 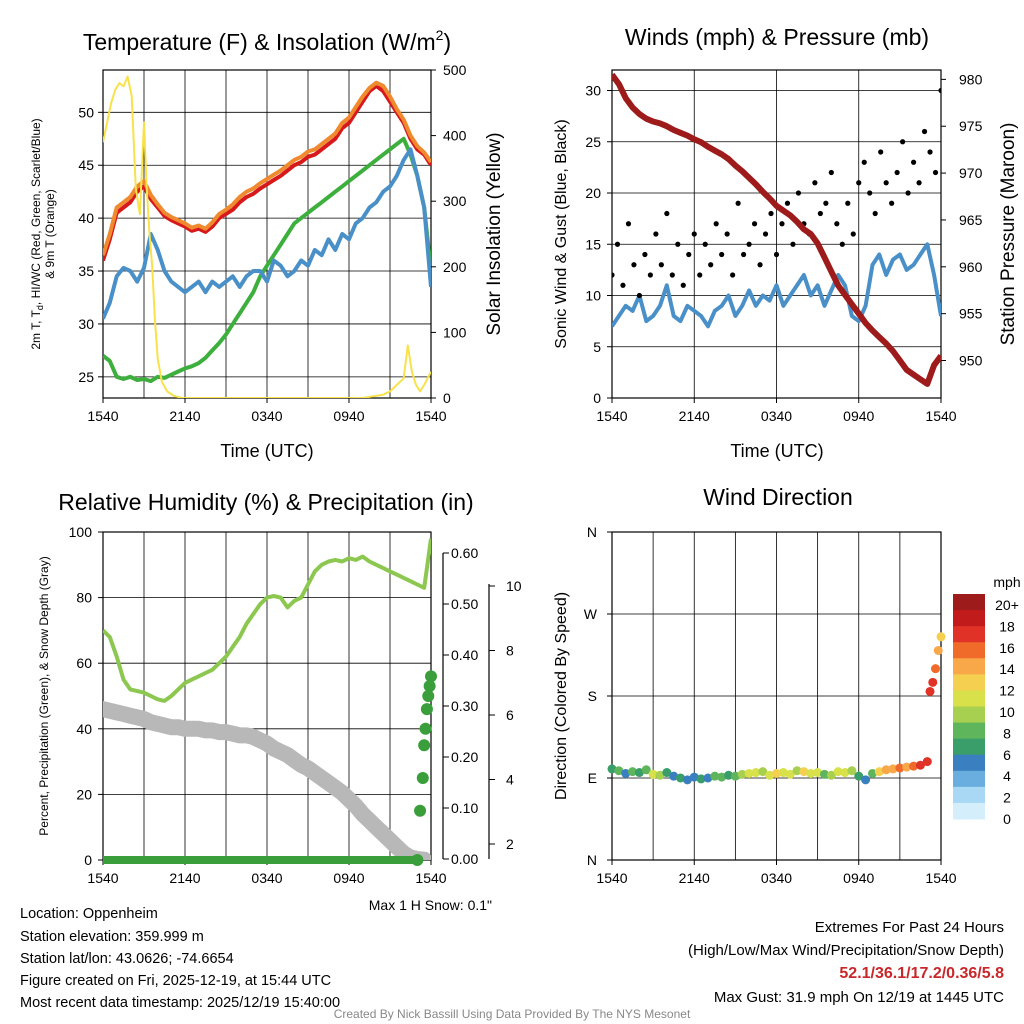 What do you see at coordinates (267, 620) in the screenshot?
I see `series-relative-humidity` at bounding box center [267, 620].